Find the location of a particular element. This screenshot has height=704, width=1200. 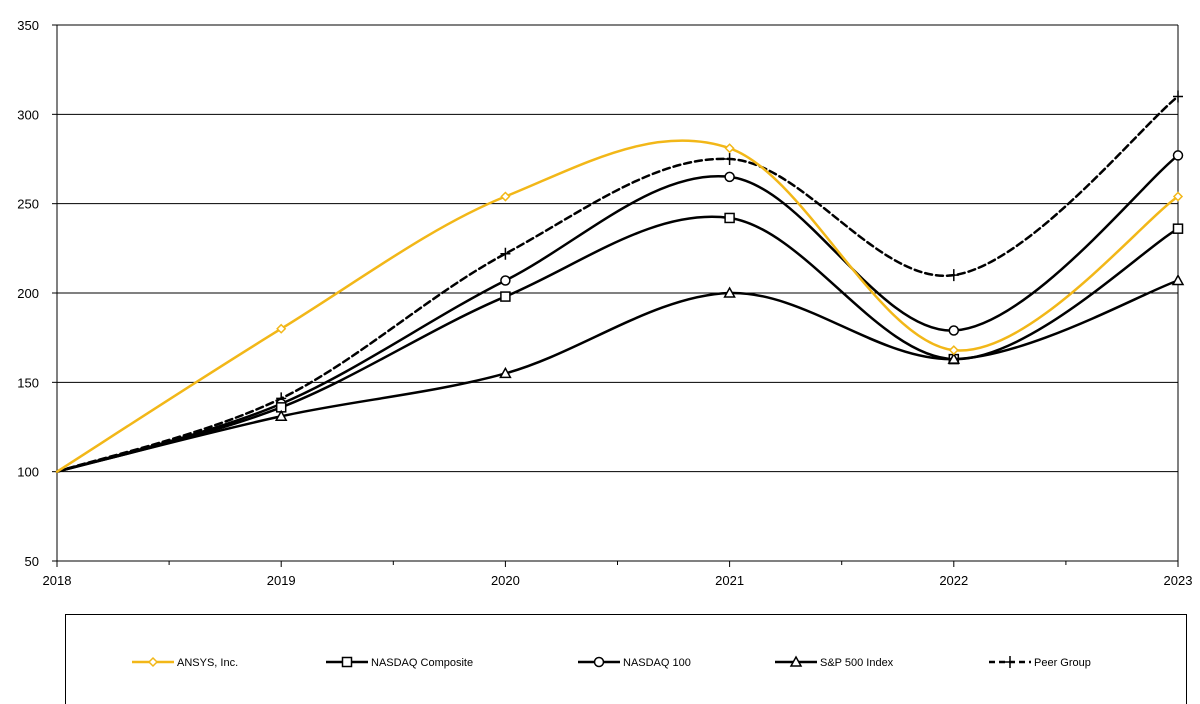

x-tick-label-2022: 2022 is located at coordinates (953, 580).